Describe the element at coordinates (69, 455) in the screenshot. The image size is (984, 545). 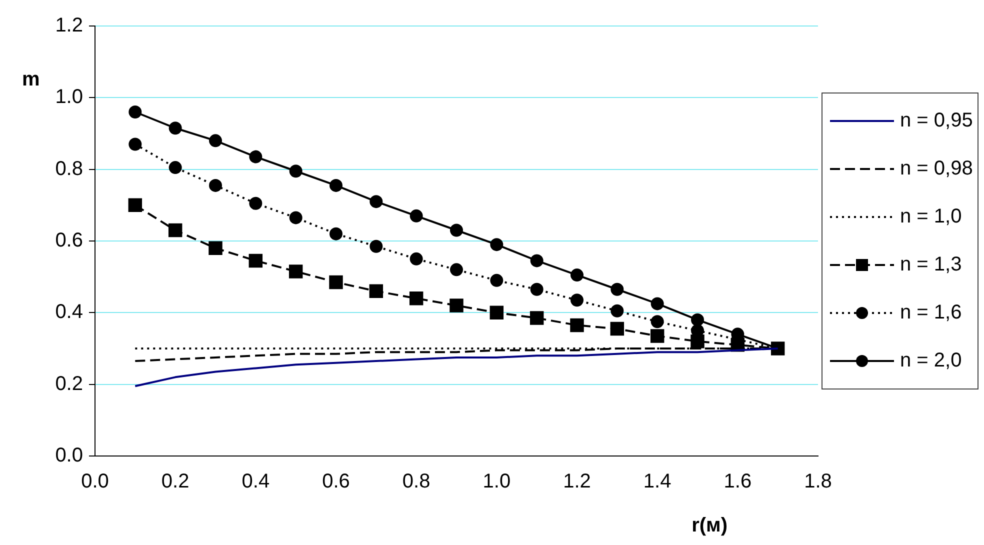
I see `y-tick-label: 0.0` at that location.